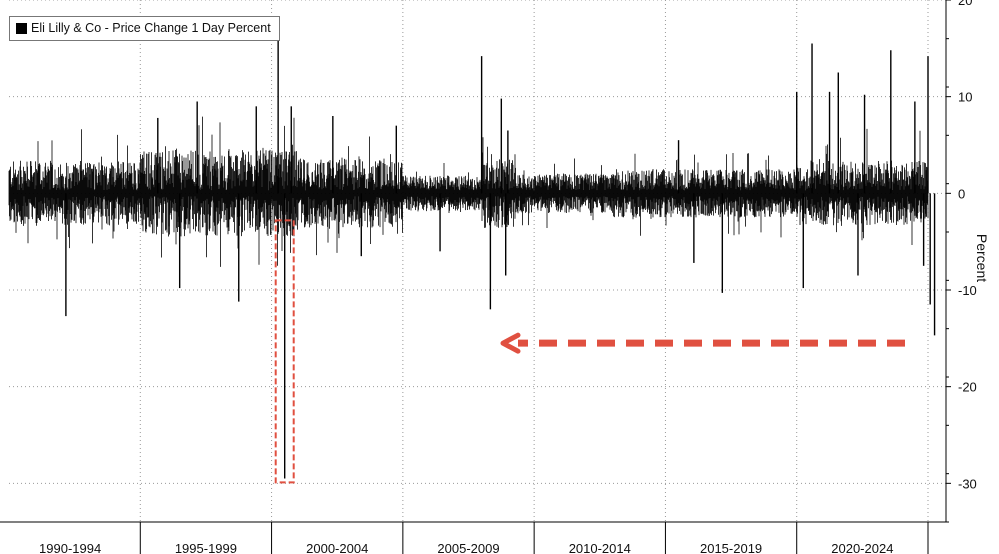 The image size is (999, 554). Describe the element at coordinates (967, 290) in the screenshot. I see `y-tick-label: -10` at that location.